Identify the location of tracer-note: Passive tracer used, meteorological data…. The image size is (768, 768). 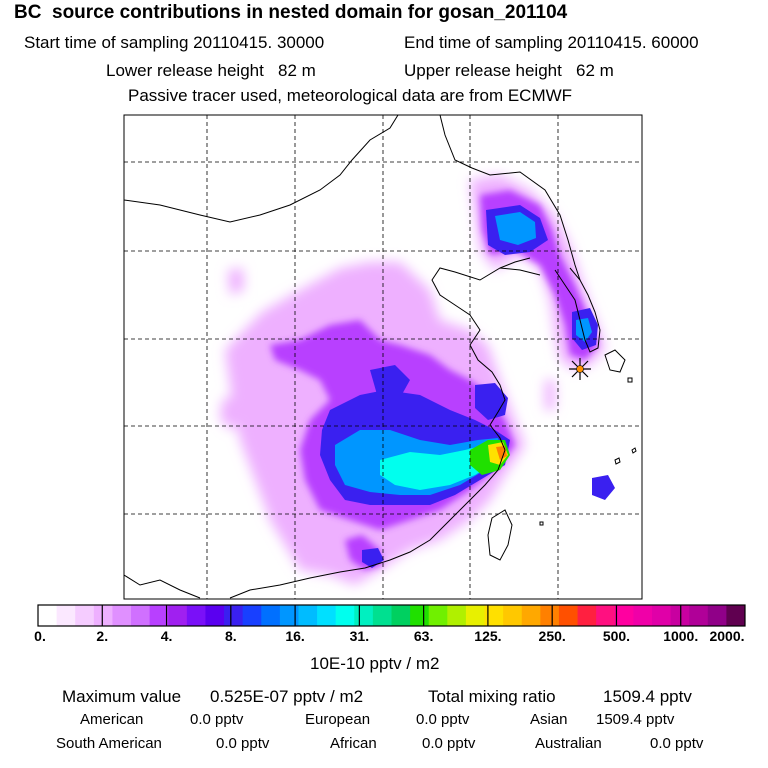
(350, 95).